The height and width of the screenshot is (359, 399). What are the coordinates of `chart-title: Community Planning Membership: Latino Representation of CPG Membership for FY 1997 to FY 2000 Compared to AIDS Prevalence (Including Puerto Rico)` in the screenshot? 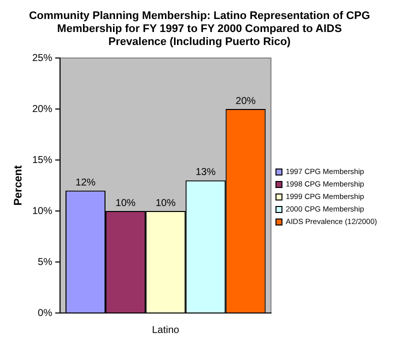 It's located at (200, 29).